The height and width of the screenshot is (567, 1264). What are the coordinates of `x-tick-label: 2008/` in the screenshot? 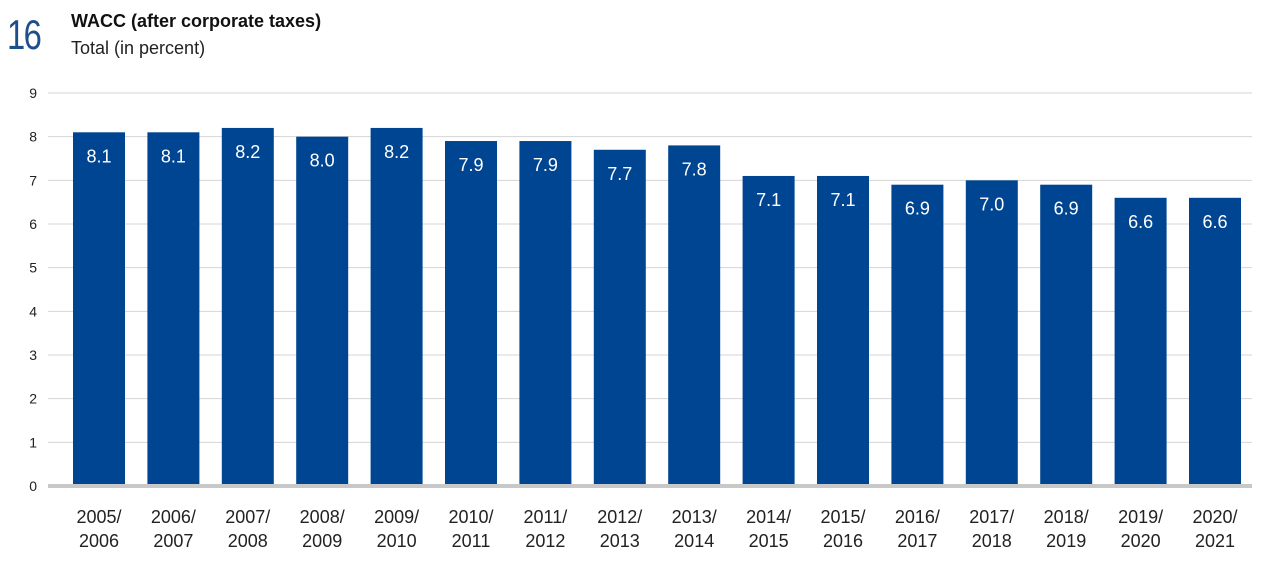 It's located at (322, 517).